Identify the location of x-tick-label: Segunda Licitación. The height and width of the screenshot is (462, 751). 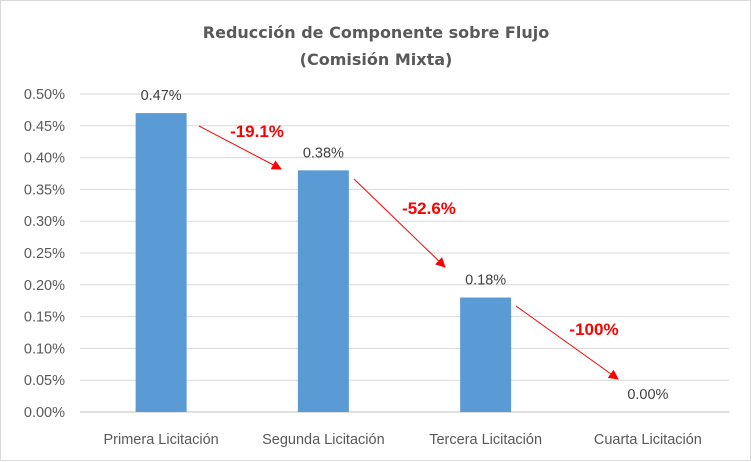
(323, 440).